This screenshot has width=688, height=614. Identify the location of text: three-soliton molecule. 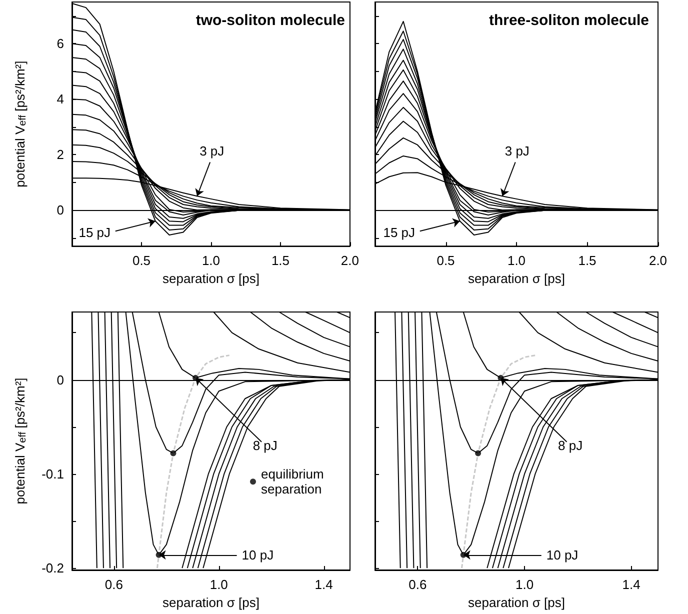
(569, 20).